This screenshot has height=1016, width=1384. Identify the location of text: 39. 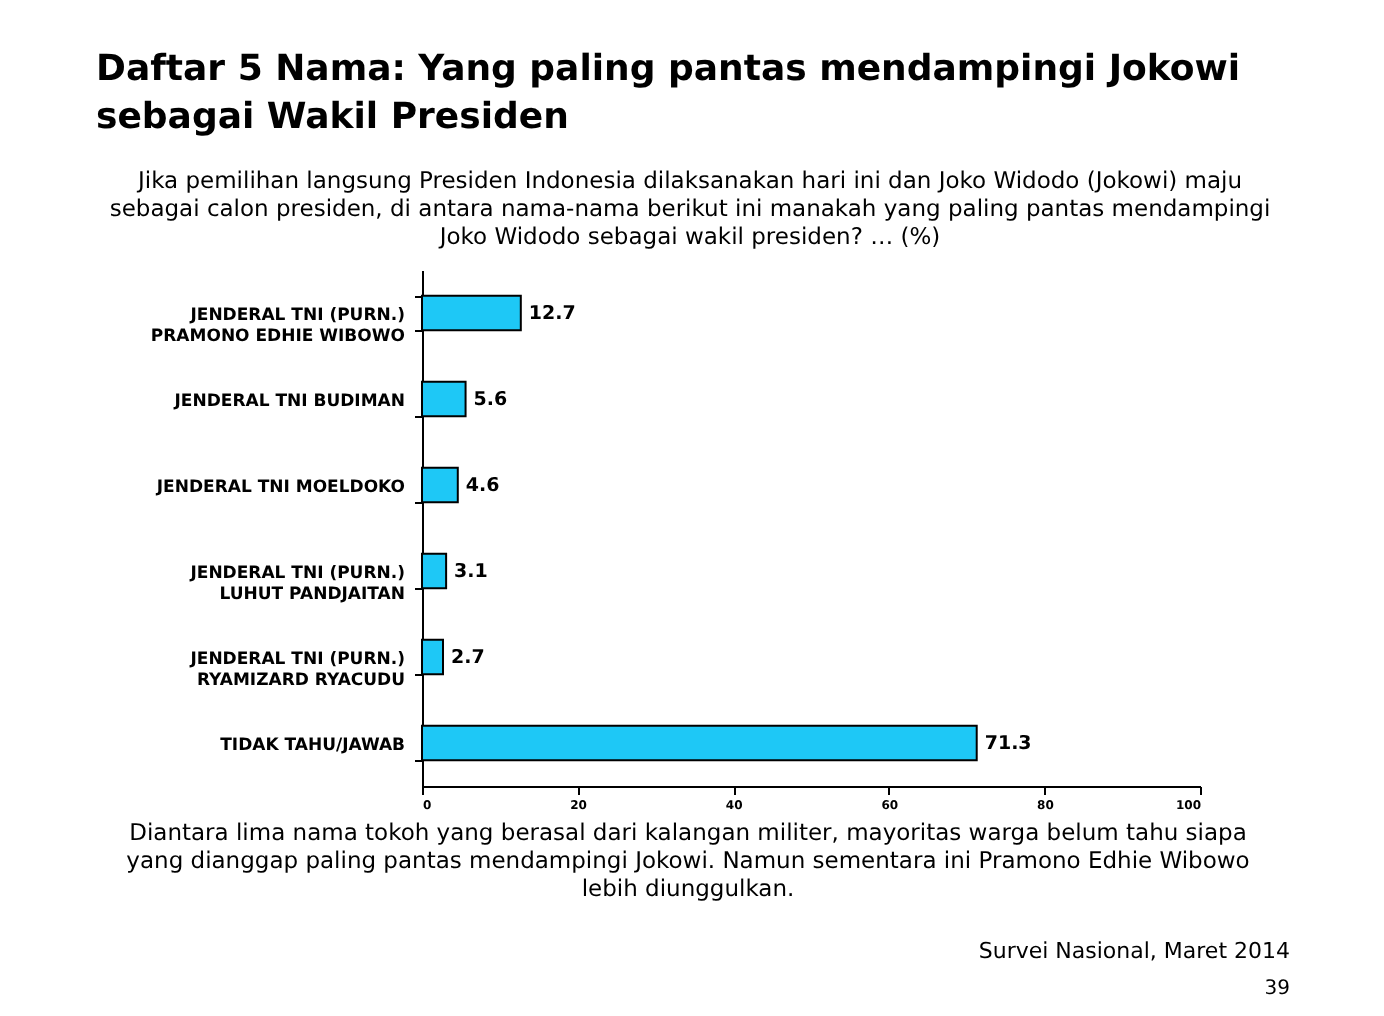
(1277, 989).